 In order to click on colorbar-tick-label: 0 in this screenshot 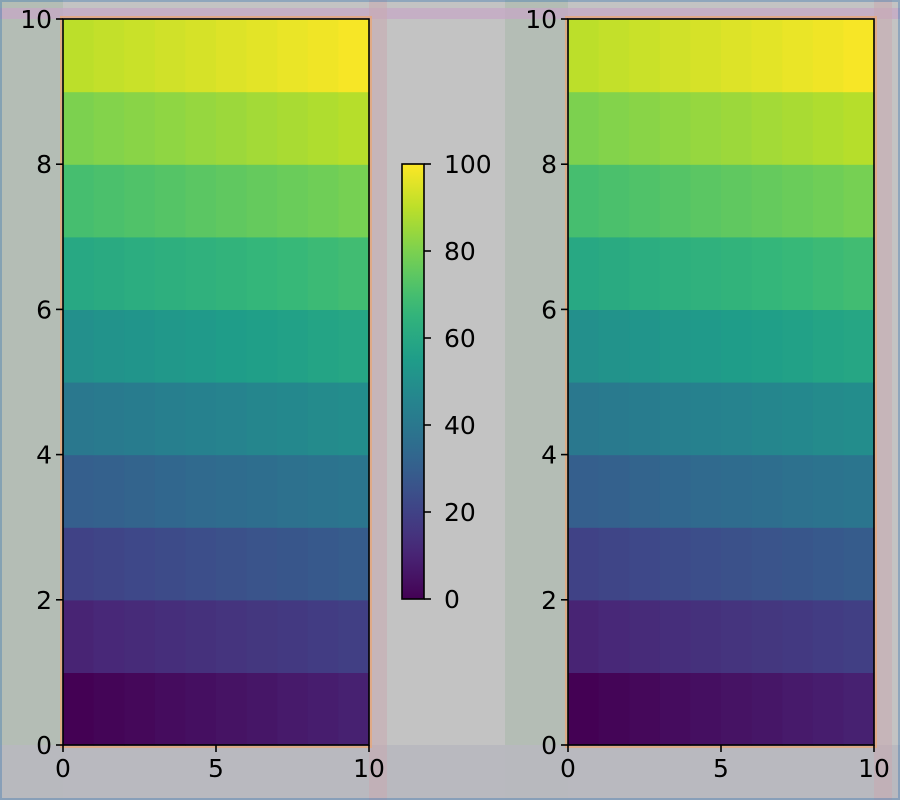, I will do `click(452, 599)`.